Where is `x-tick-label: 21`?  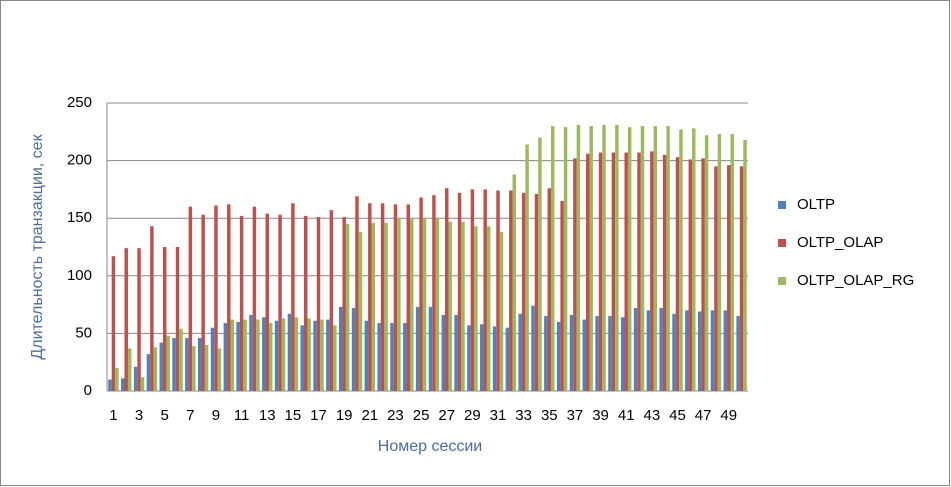
x-tick-label: 21 is located at coordinates (369, 415).